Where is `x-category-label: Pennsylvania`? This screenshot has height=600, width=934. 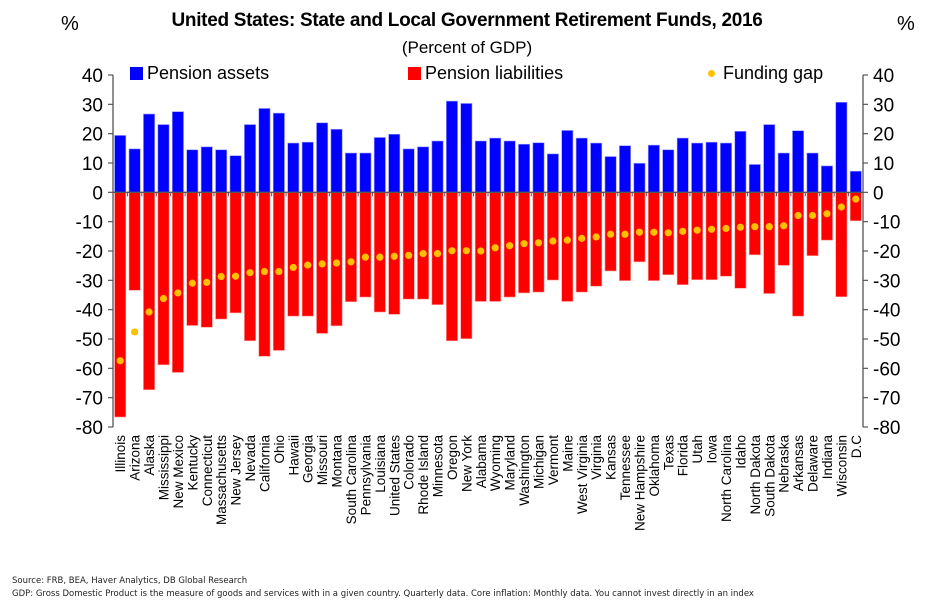
x-category-label: Pennsylvania is located at coordinates (365, 475).